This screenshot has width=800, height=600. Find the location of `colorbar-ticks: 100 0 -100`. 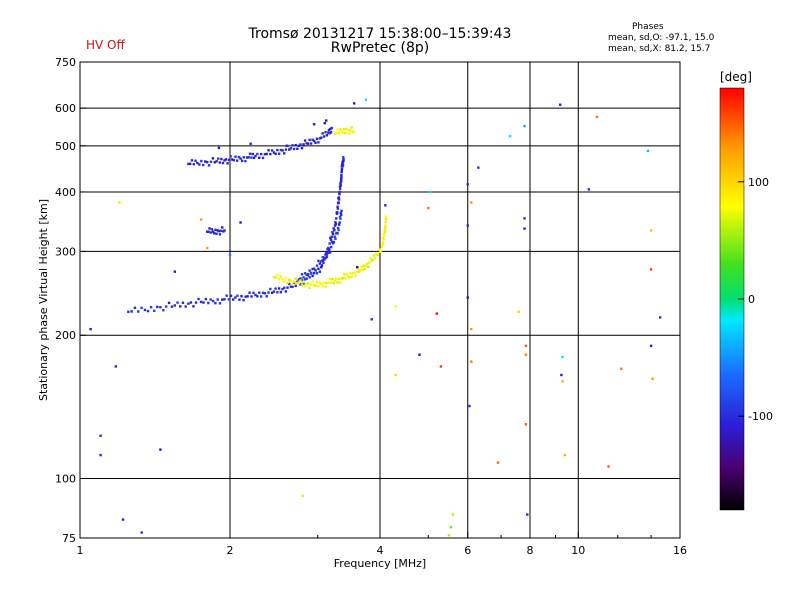

colorbar-ticks: 100 0 -100 is located at coordinates (755, 299).